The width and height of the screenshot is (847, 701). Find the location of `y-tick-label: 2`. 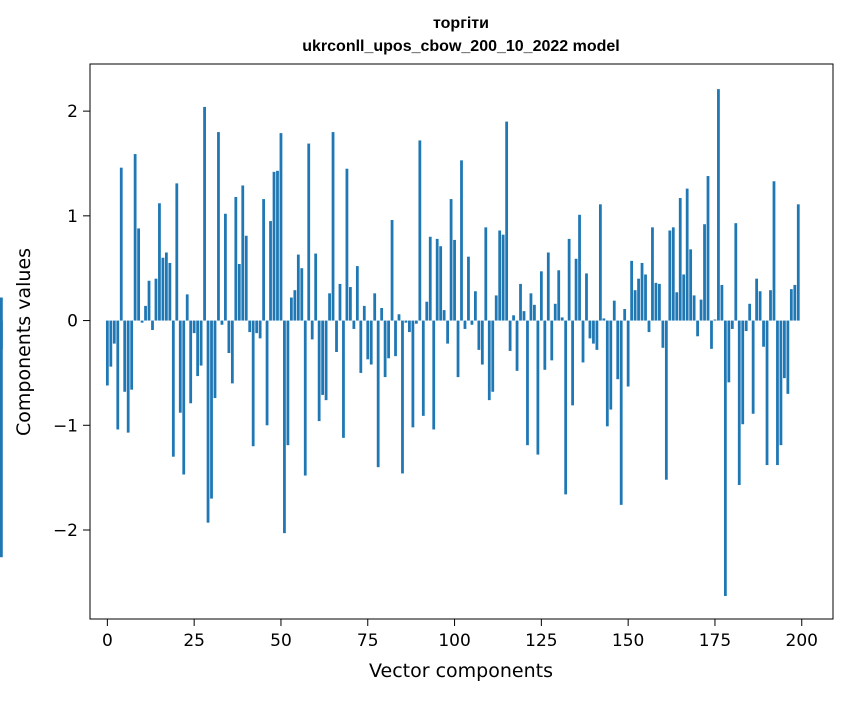

y-tick-label: 2 is located at coordinates (72, 112).